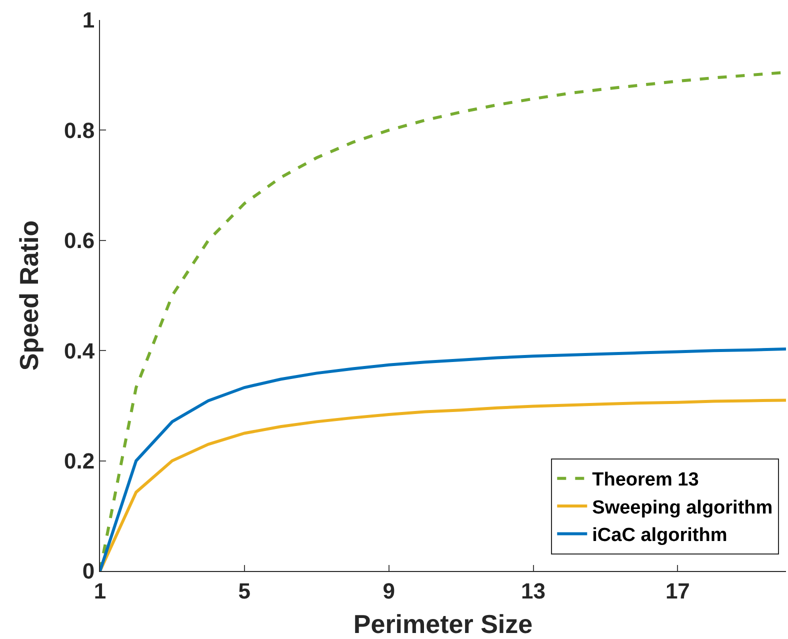 This screenshot has height=639, width=788. Describe the element at coordinates (80, 351) in the screenshot. I see `y-tick-label: 0.4` at that location.